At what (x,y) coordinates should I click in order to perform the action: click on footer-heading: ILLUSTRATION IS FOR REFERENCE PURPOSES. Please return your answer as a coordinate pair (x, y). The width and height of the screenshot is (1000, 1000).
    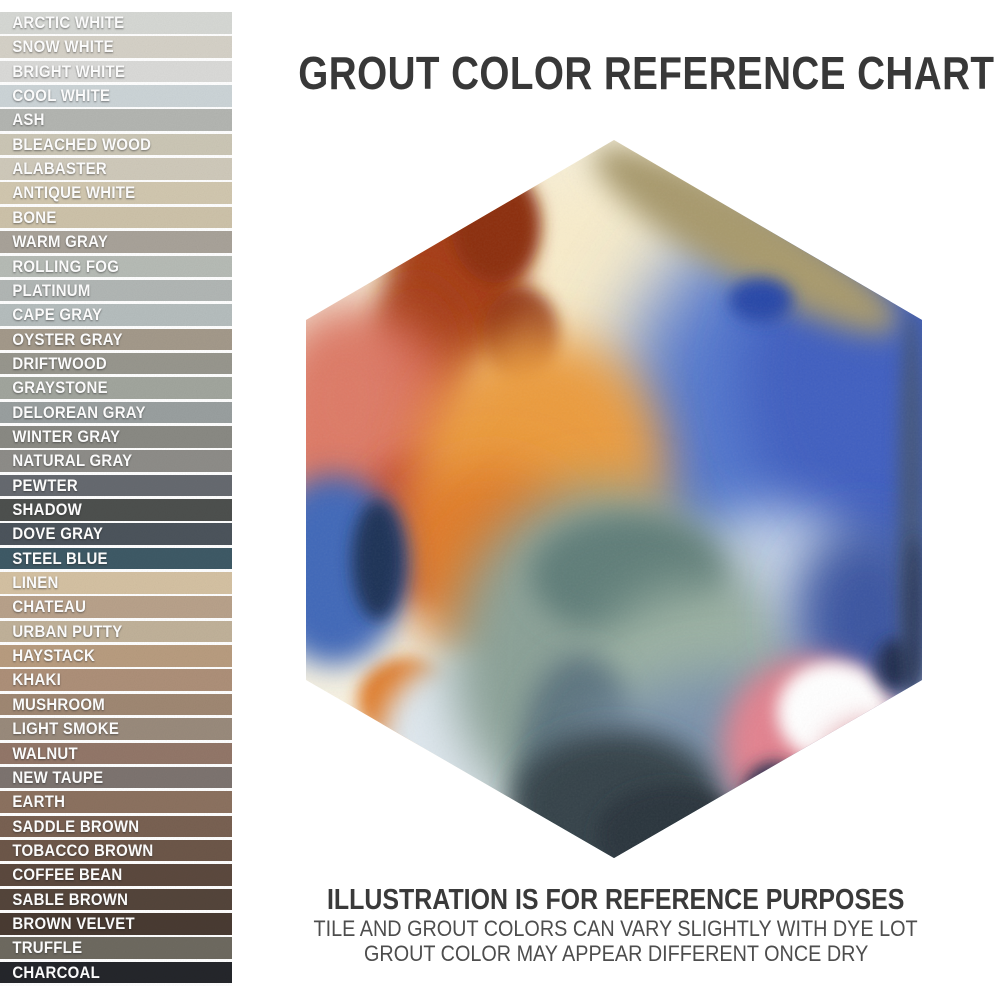
    Looking at the image, I should click on (616, 900).